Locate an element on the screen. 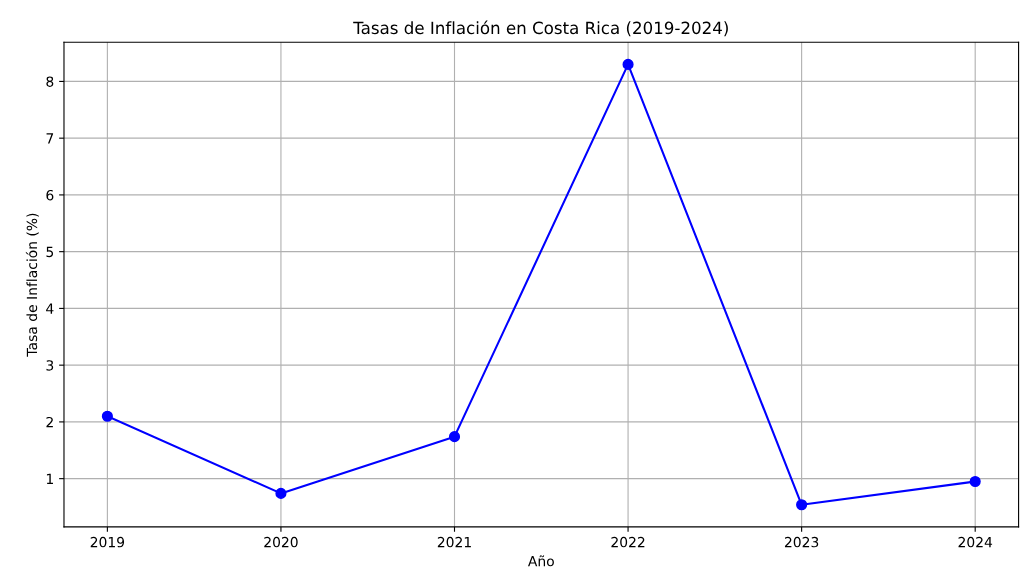 This screenshot has width=1032, height=579. y-tick-label: 5 is located at coordinates (50, 252).